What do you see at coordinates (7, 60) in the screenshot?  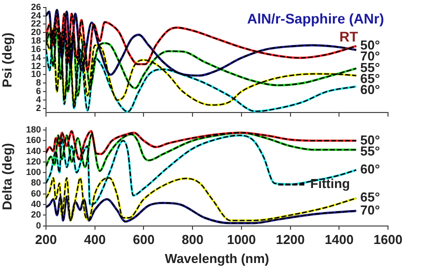 I see `y-axis-title: Psi (deg)` at bounding box center [7, 60].